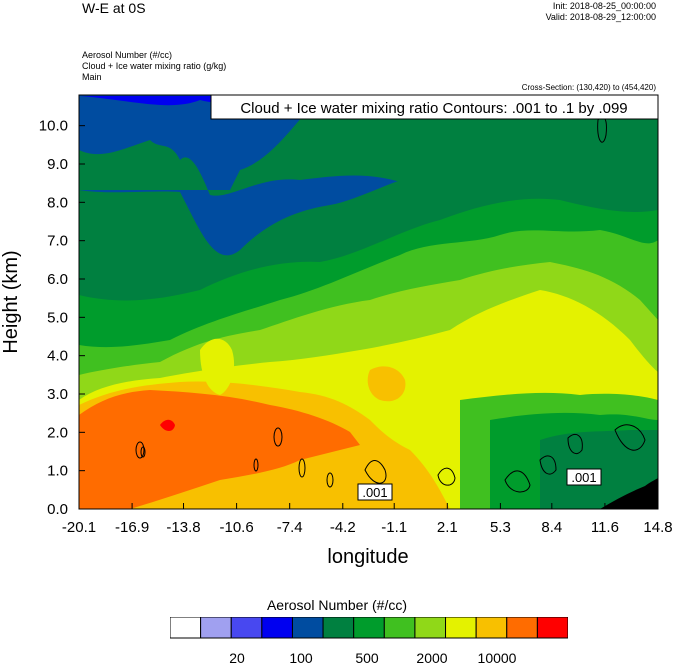 This screenshot has width=674, height=667. What do you see at coordinates (92, 77) in the screenshot?
I see `field-label-main: Main` at bounding box center [92, 77].